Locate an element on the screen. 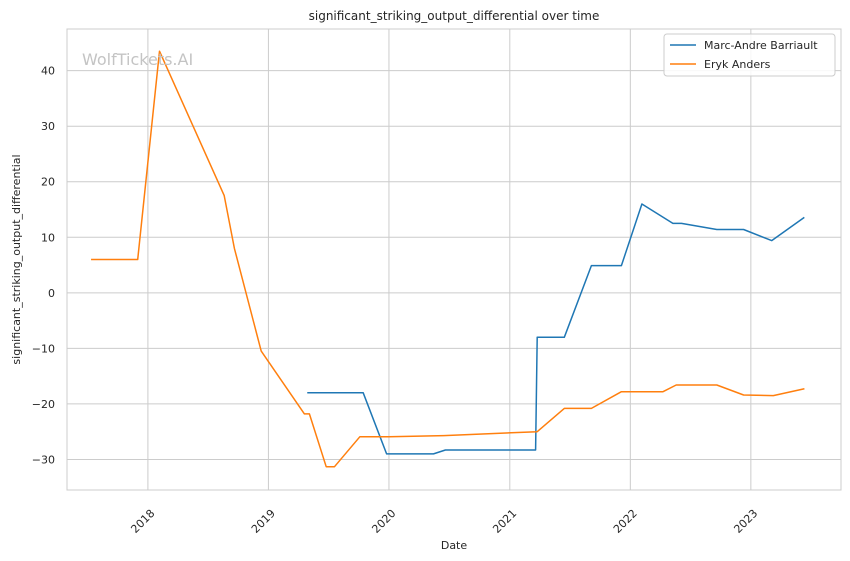 The width and height of the screenshot is (850, 561). y-tick-label: 20 is located at coordinates (48, 182).